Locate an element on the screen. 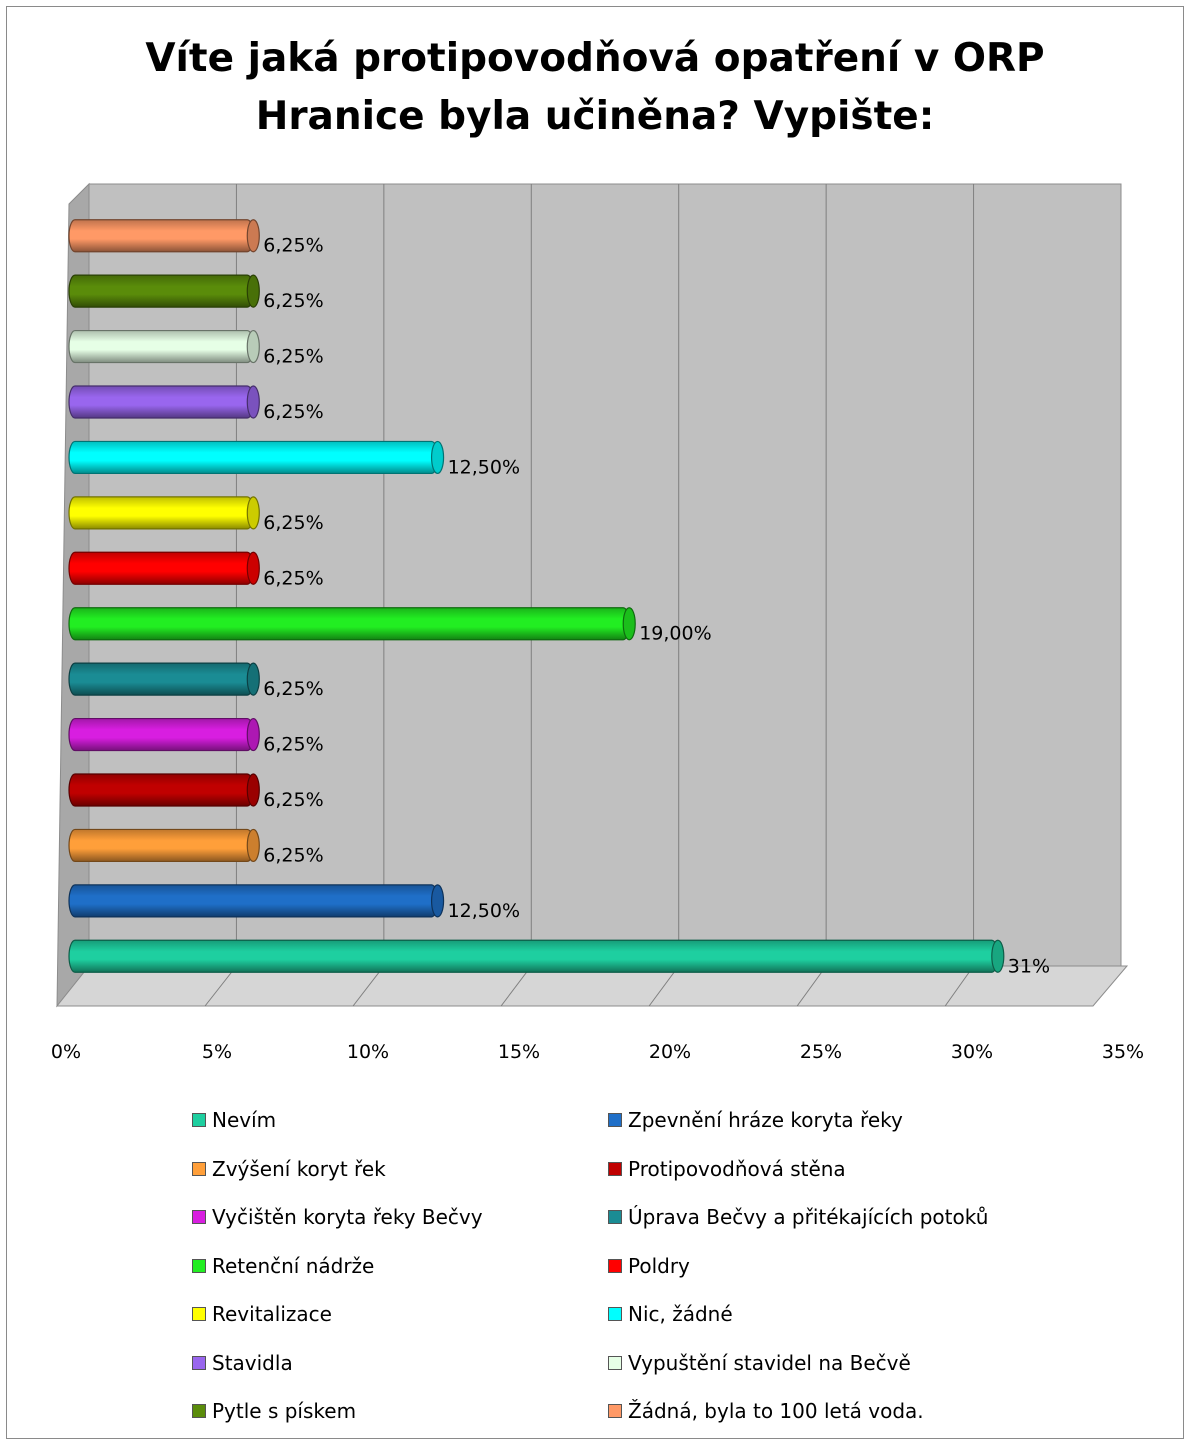  chart-title-line-1: Víte jaká protipovodňová opatření v ORP is located at coordinates (595, 58).